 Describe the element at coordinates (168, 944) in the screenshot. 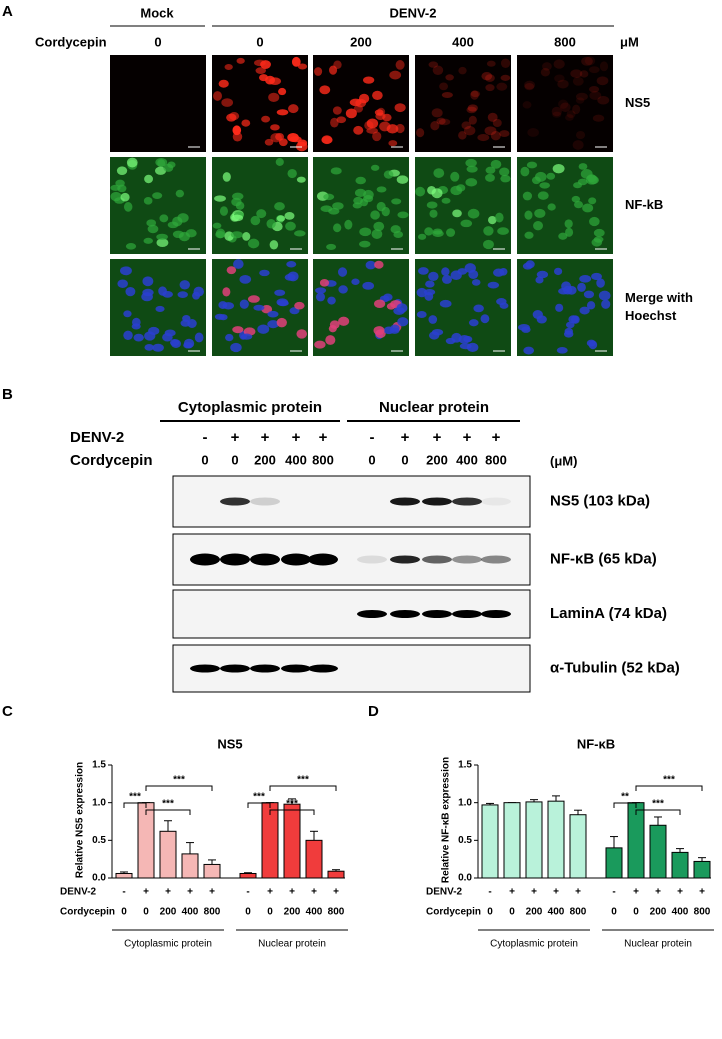

I see `group-label: Cytoplasmic protein` at that location.